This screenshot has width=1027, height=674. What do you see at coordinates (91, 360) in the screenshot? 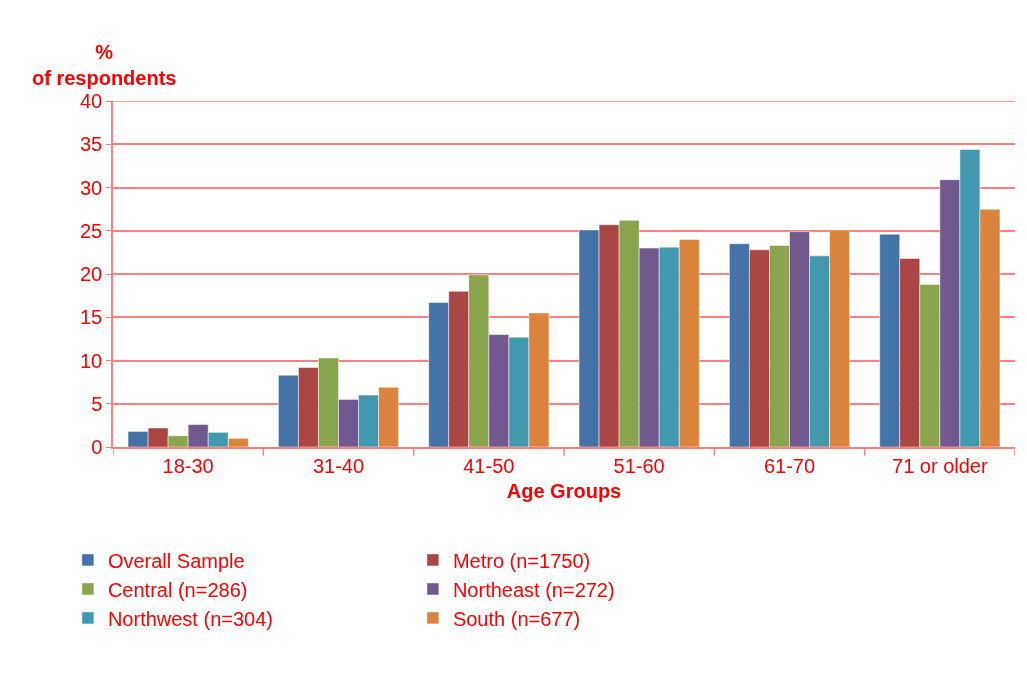
I see `y-tick-label: 10` at bounding box center [91, 360].